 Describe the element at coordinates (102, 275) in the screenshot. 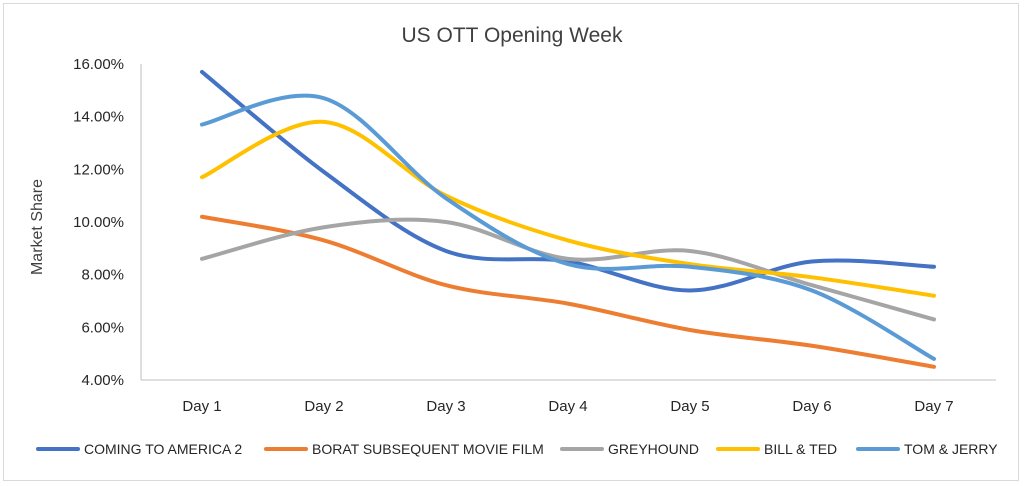

I see `y-tick-label: 8.00%` at that location.